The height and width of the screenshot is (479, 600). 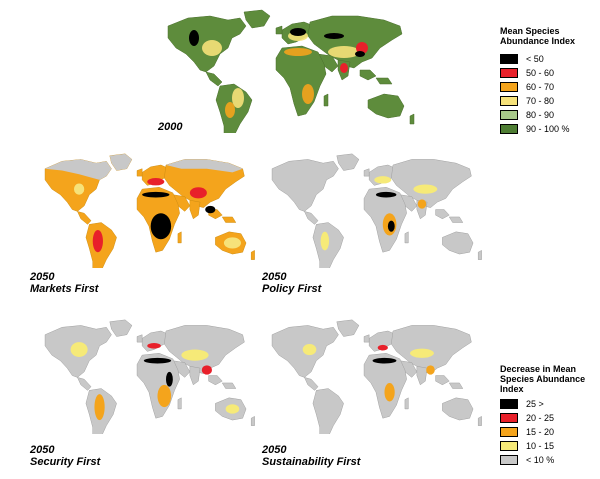 I want to click on legend-item: < 10 %, so click(x=542, y=460).